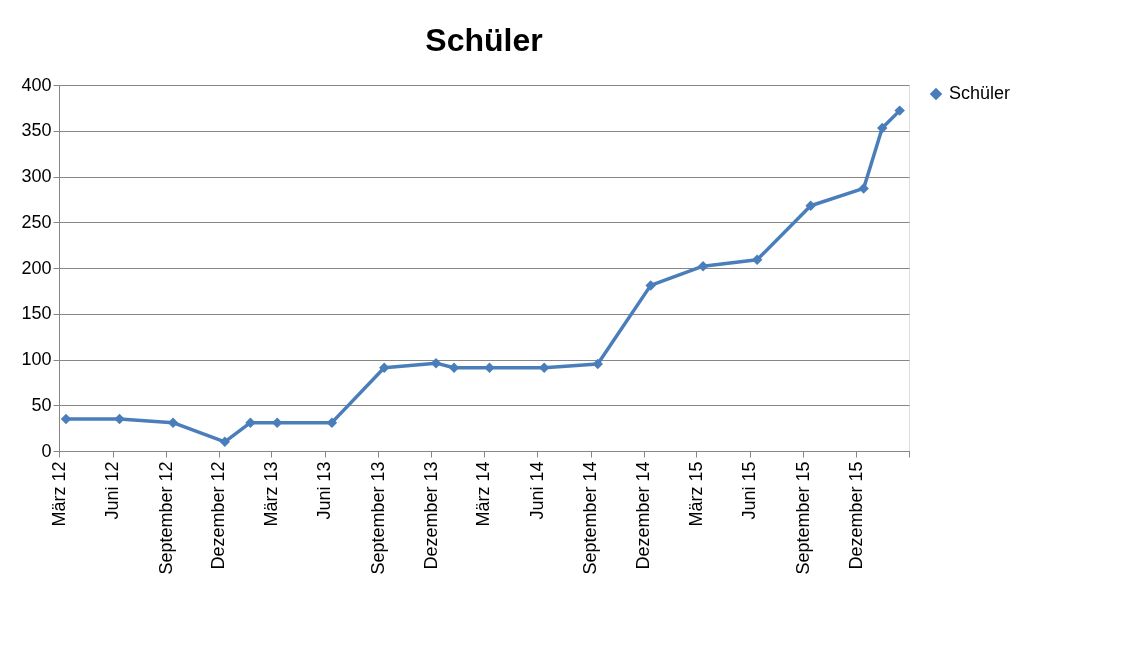 The height and width of the screenshot is (666, 1137). What do you see at coordinates (112, 490) in the screenshot?
I see `x-tick-label: Juni 12` at bounding box center [112, 490].